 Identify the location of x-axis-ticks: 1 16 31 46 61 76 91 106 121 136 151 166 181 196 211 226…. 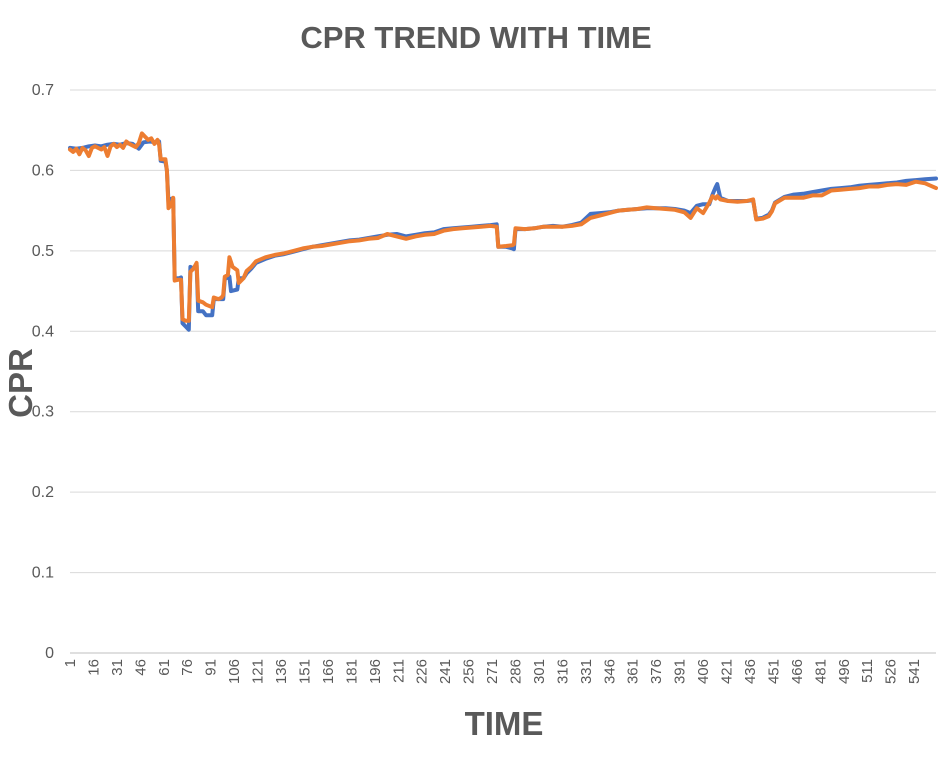
(492, 671).